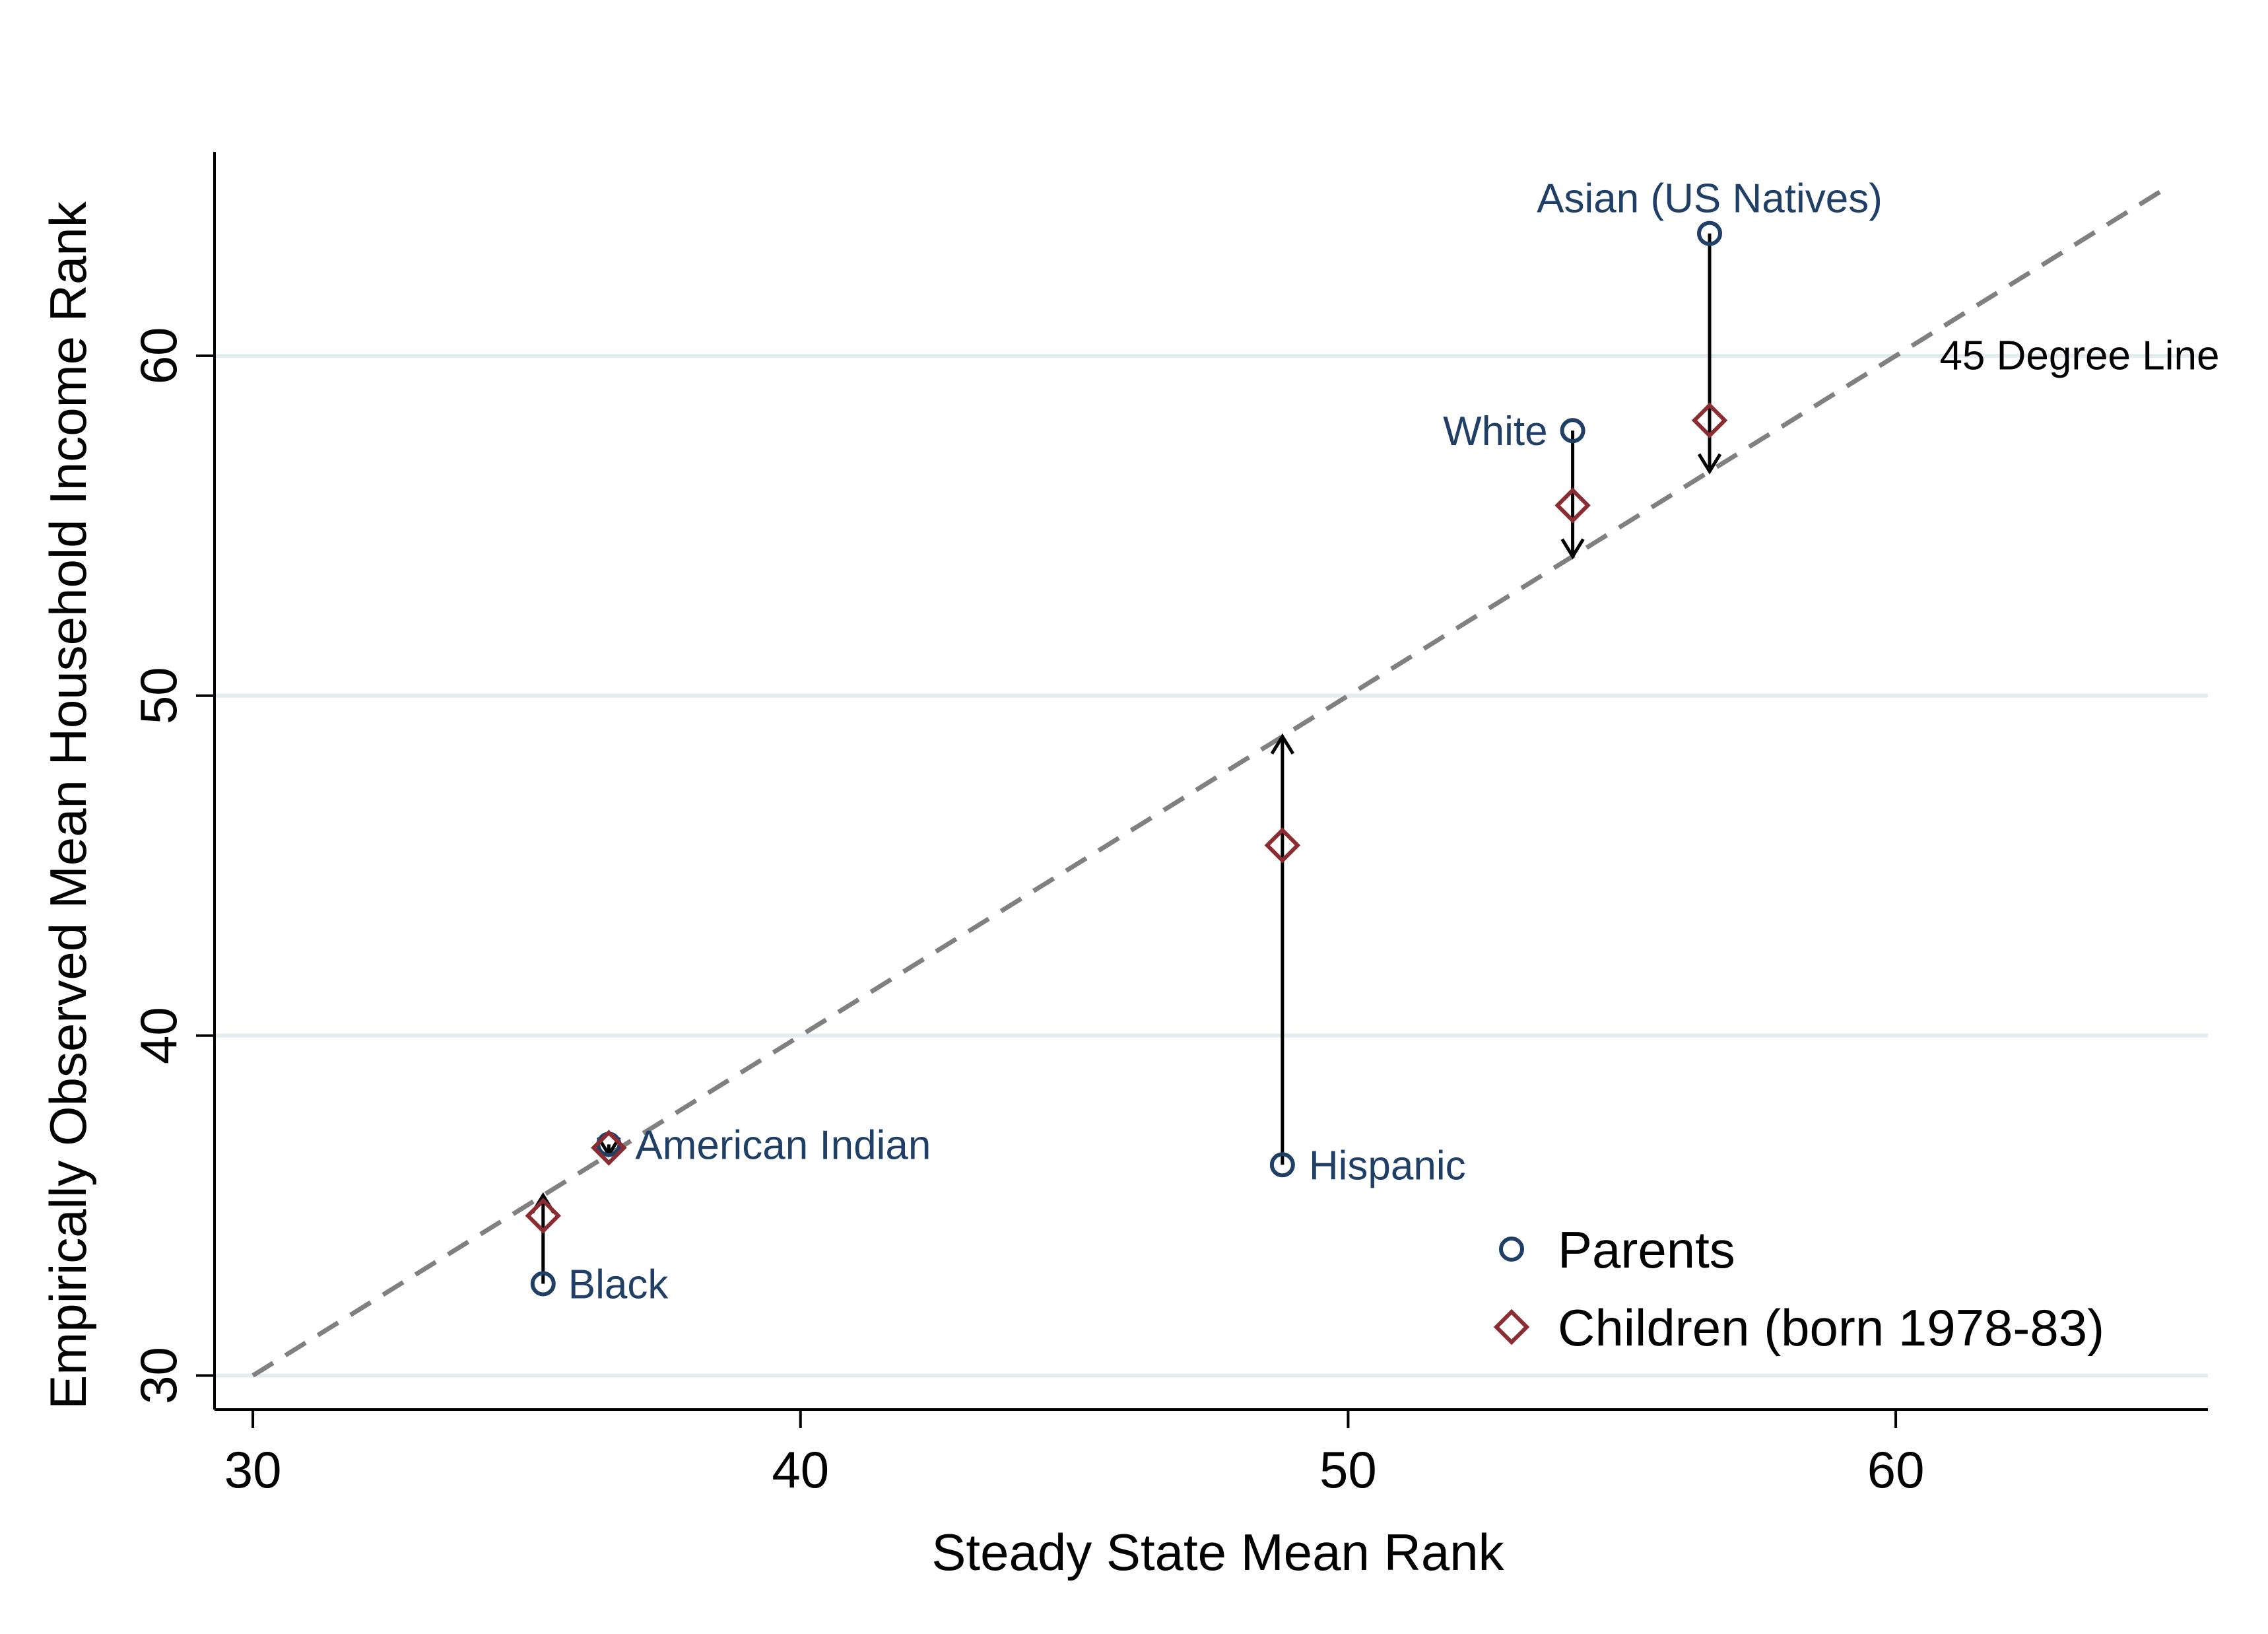 The image size is (2268, 1634). Describe the element at coordinates (1495, 431) in the screenshot. I see `group-label-1: White` at that location.